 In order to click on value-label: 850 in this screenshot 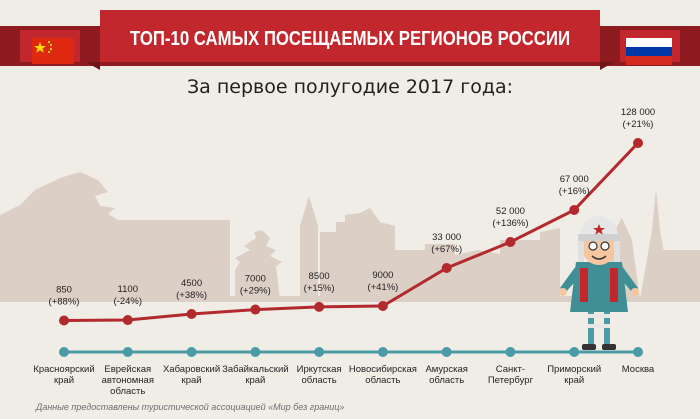, I will do `click(64, 289)`.